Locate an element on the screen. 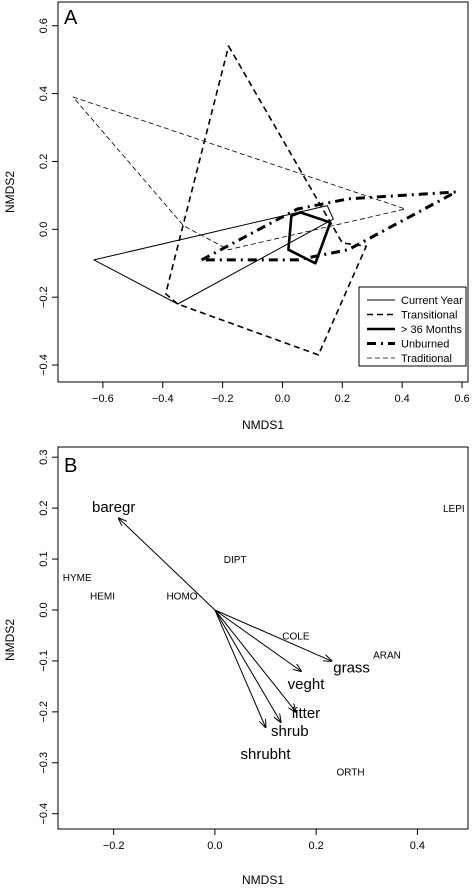 This screenshot has height=890, width=474. panel-b-x-tick-label: −0.2 is located at coordinates (114, 846).